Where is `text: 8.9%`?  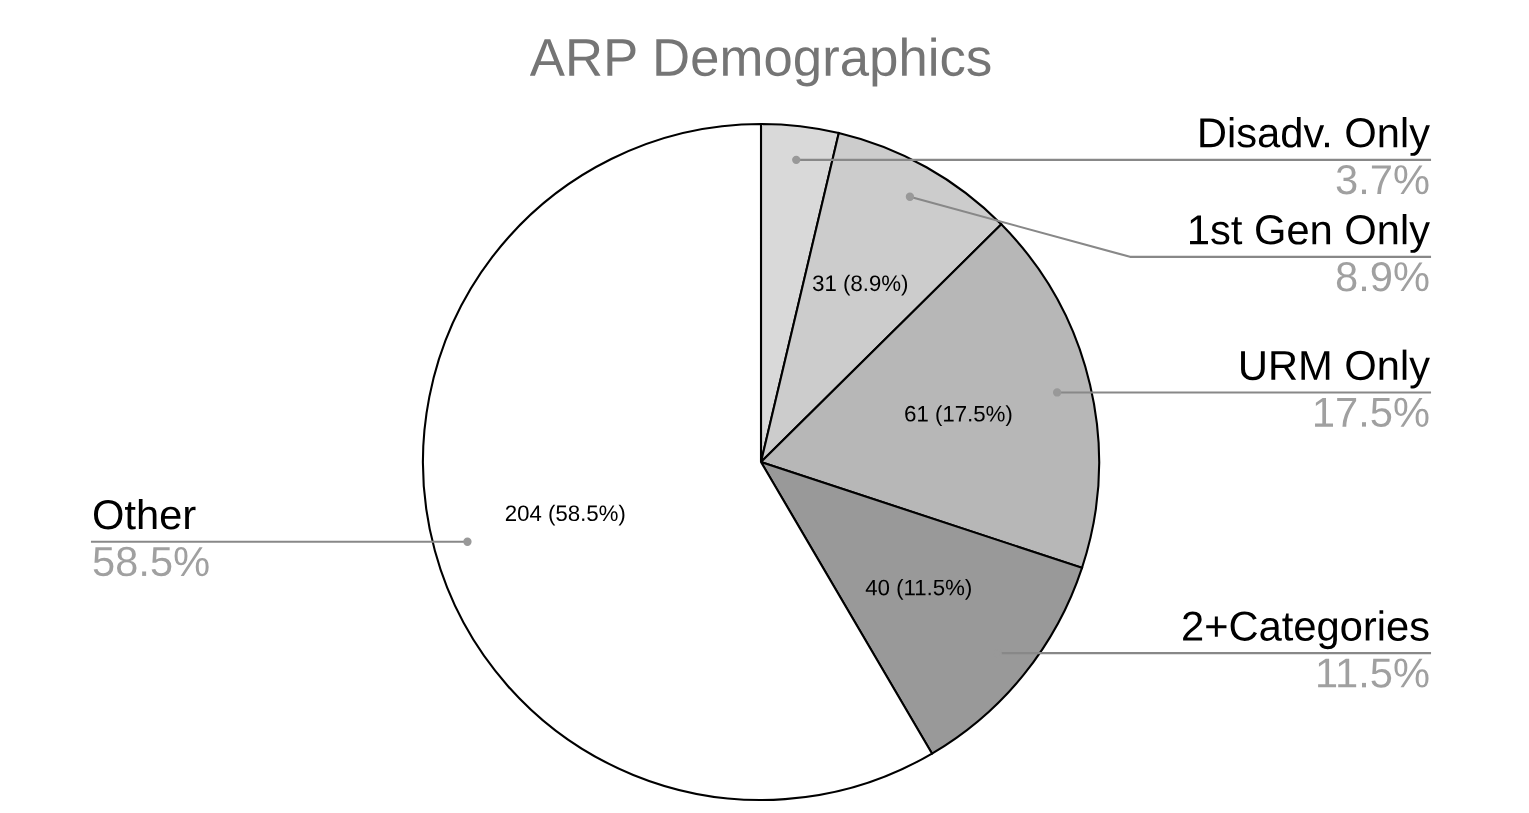
text: 8.9% is located at coordinates (1382, 276).